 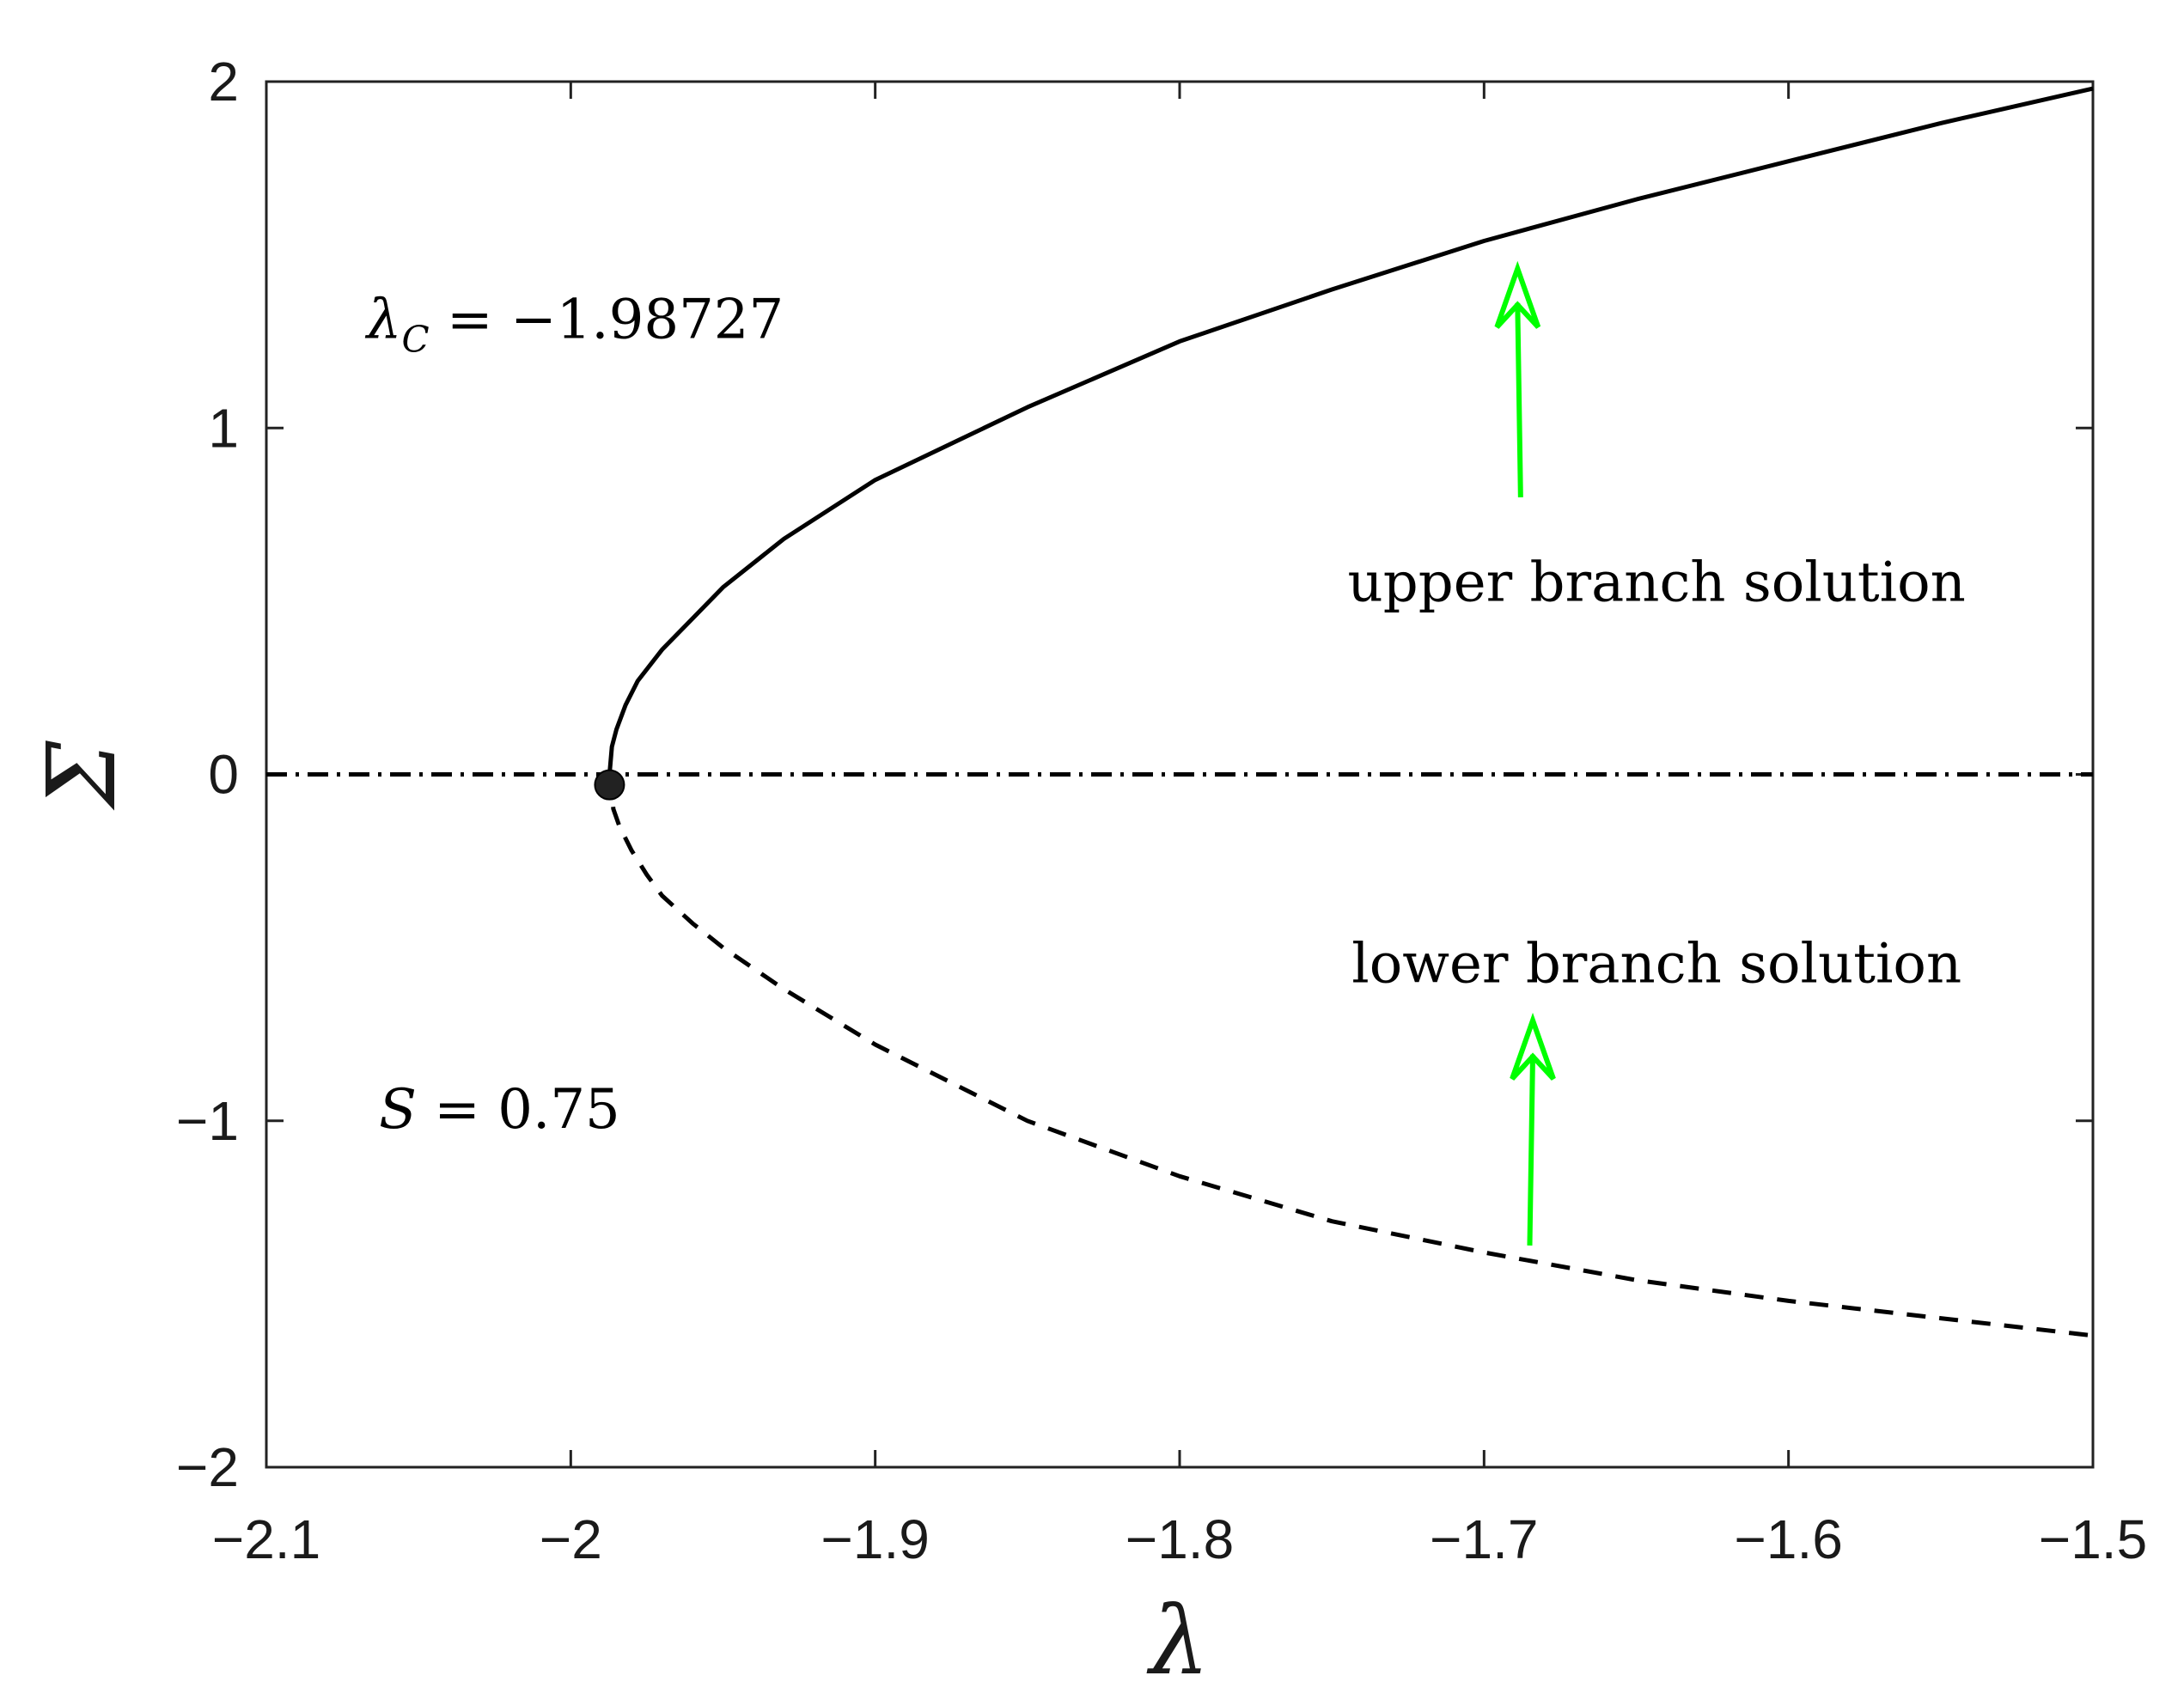 I want to click on y-tick-label: 2, so click(x=223, y=82).